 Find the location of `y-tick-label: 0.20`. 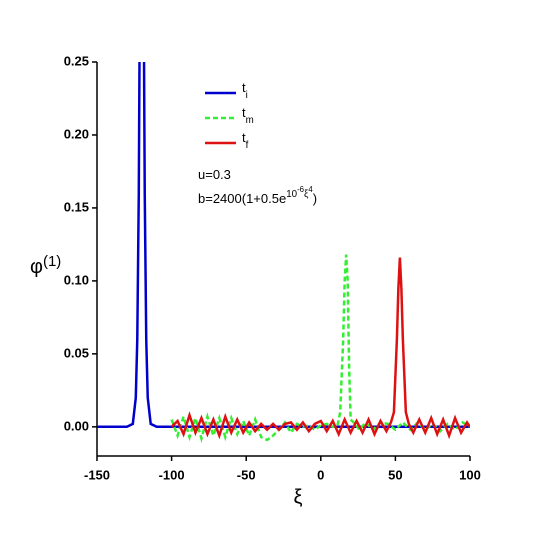

y-tick-label: 0.20 is located at coordinates (76, 133).